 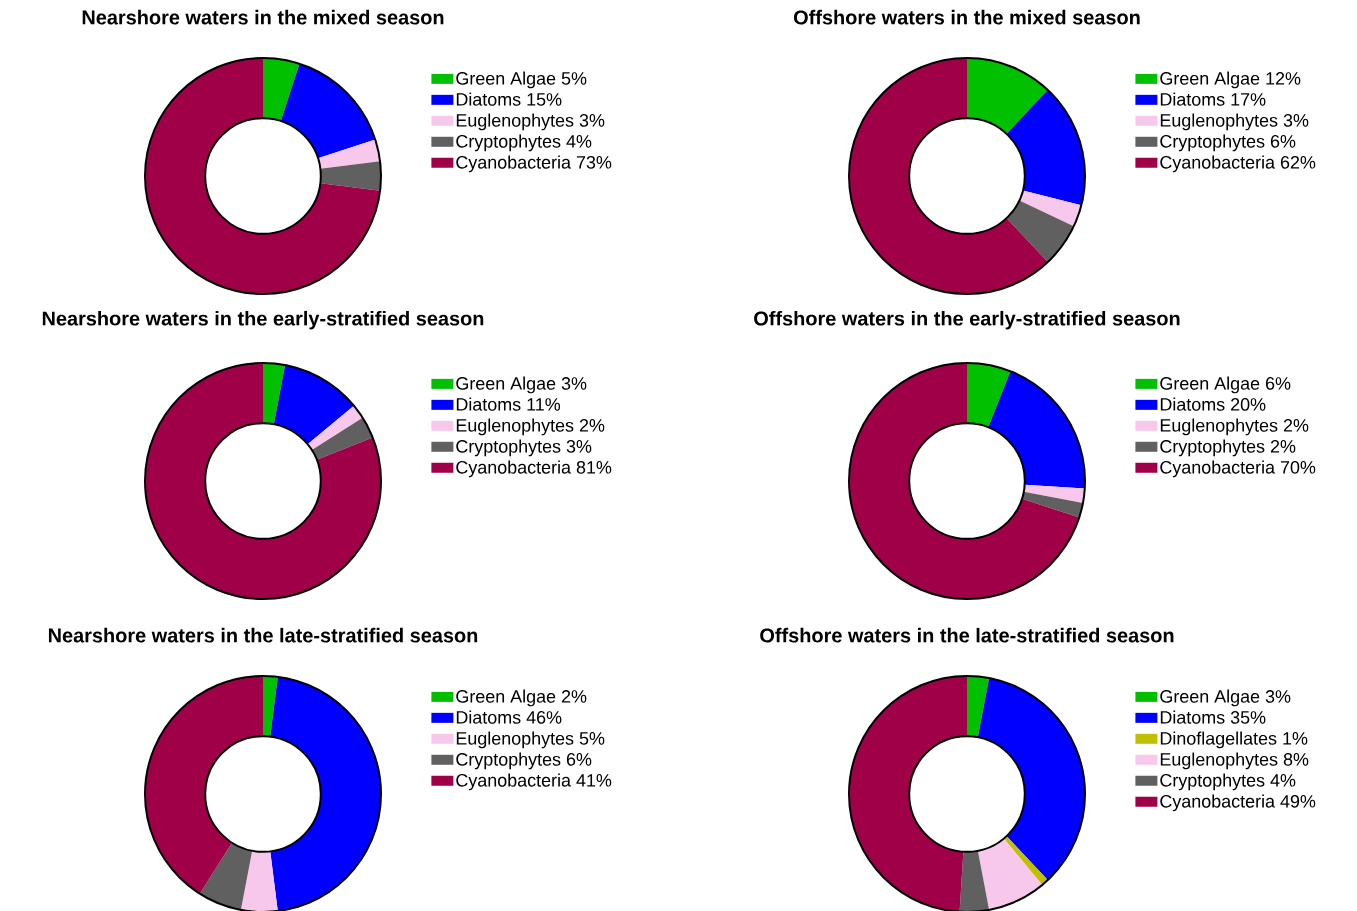 I want to click on data-label: 12%, so click(x=1283, y=78).